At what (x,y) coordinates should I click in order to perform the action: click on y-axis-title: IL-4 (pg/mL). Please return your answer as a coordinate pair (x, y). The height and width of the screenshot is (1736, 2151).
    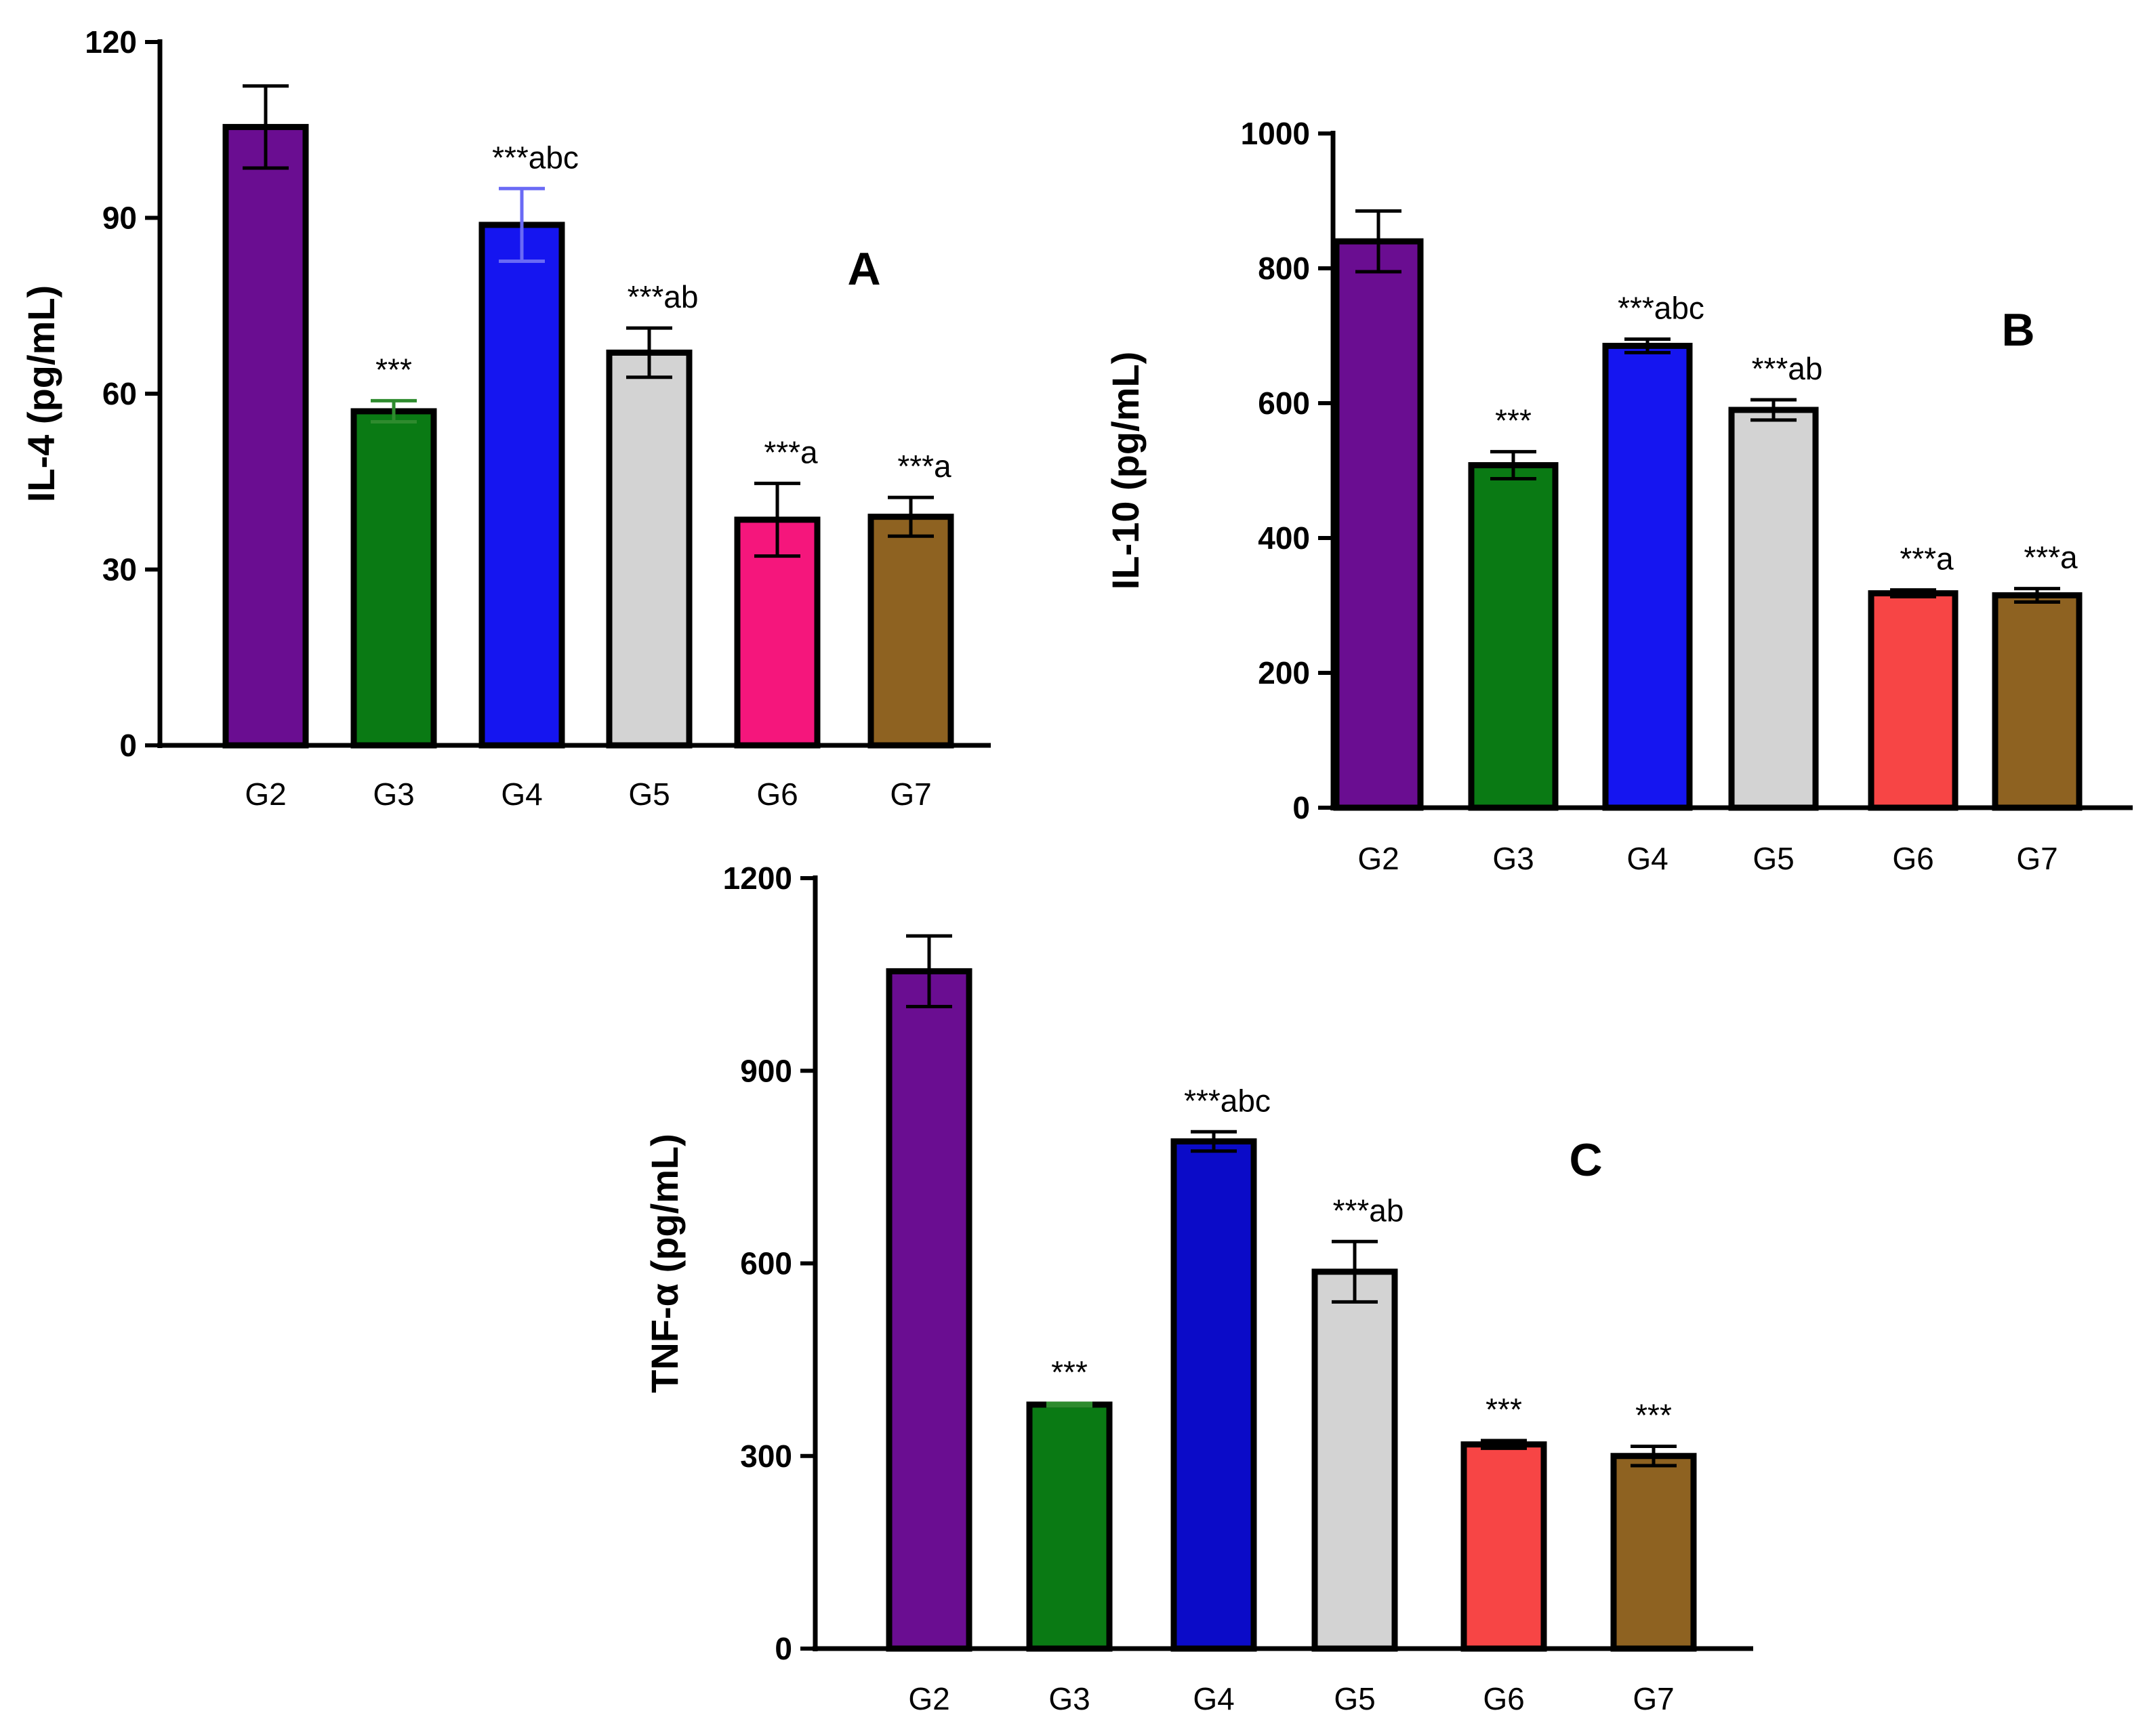
    Looking at the image, I should click on (41, 393).